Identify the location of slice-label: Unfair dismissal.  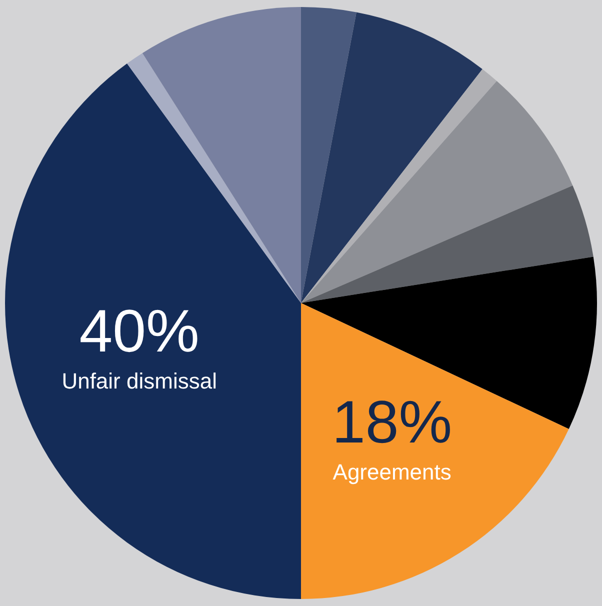
(139, 381).